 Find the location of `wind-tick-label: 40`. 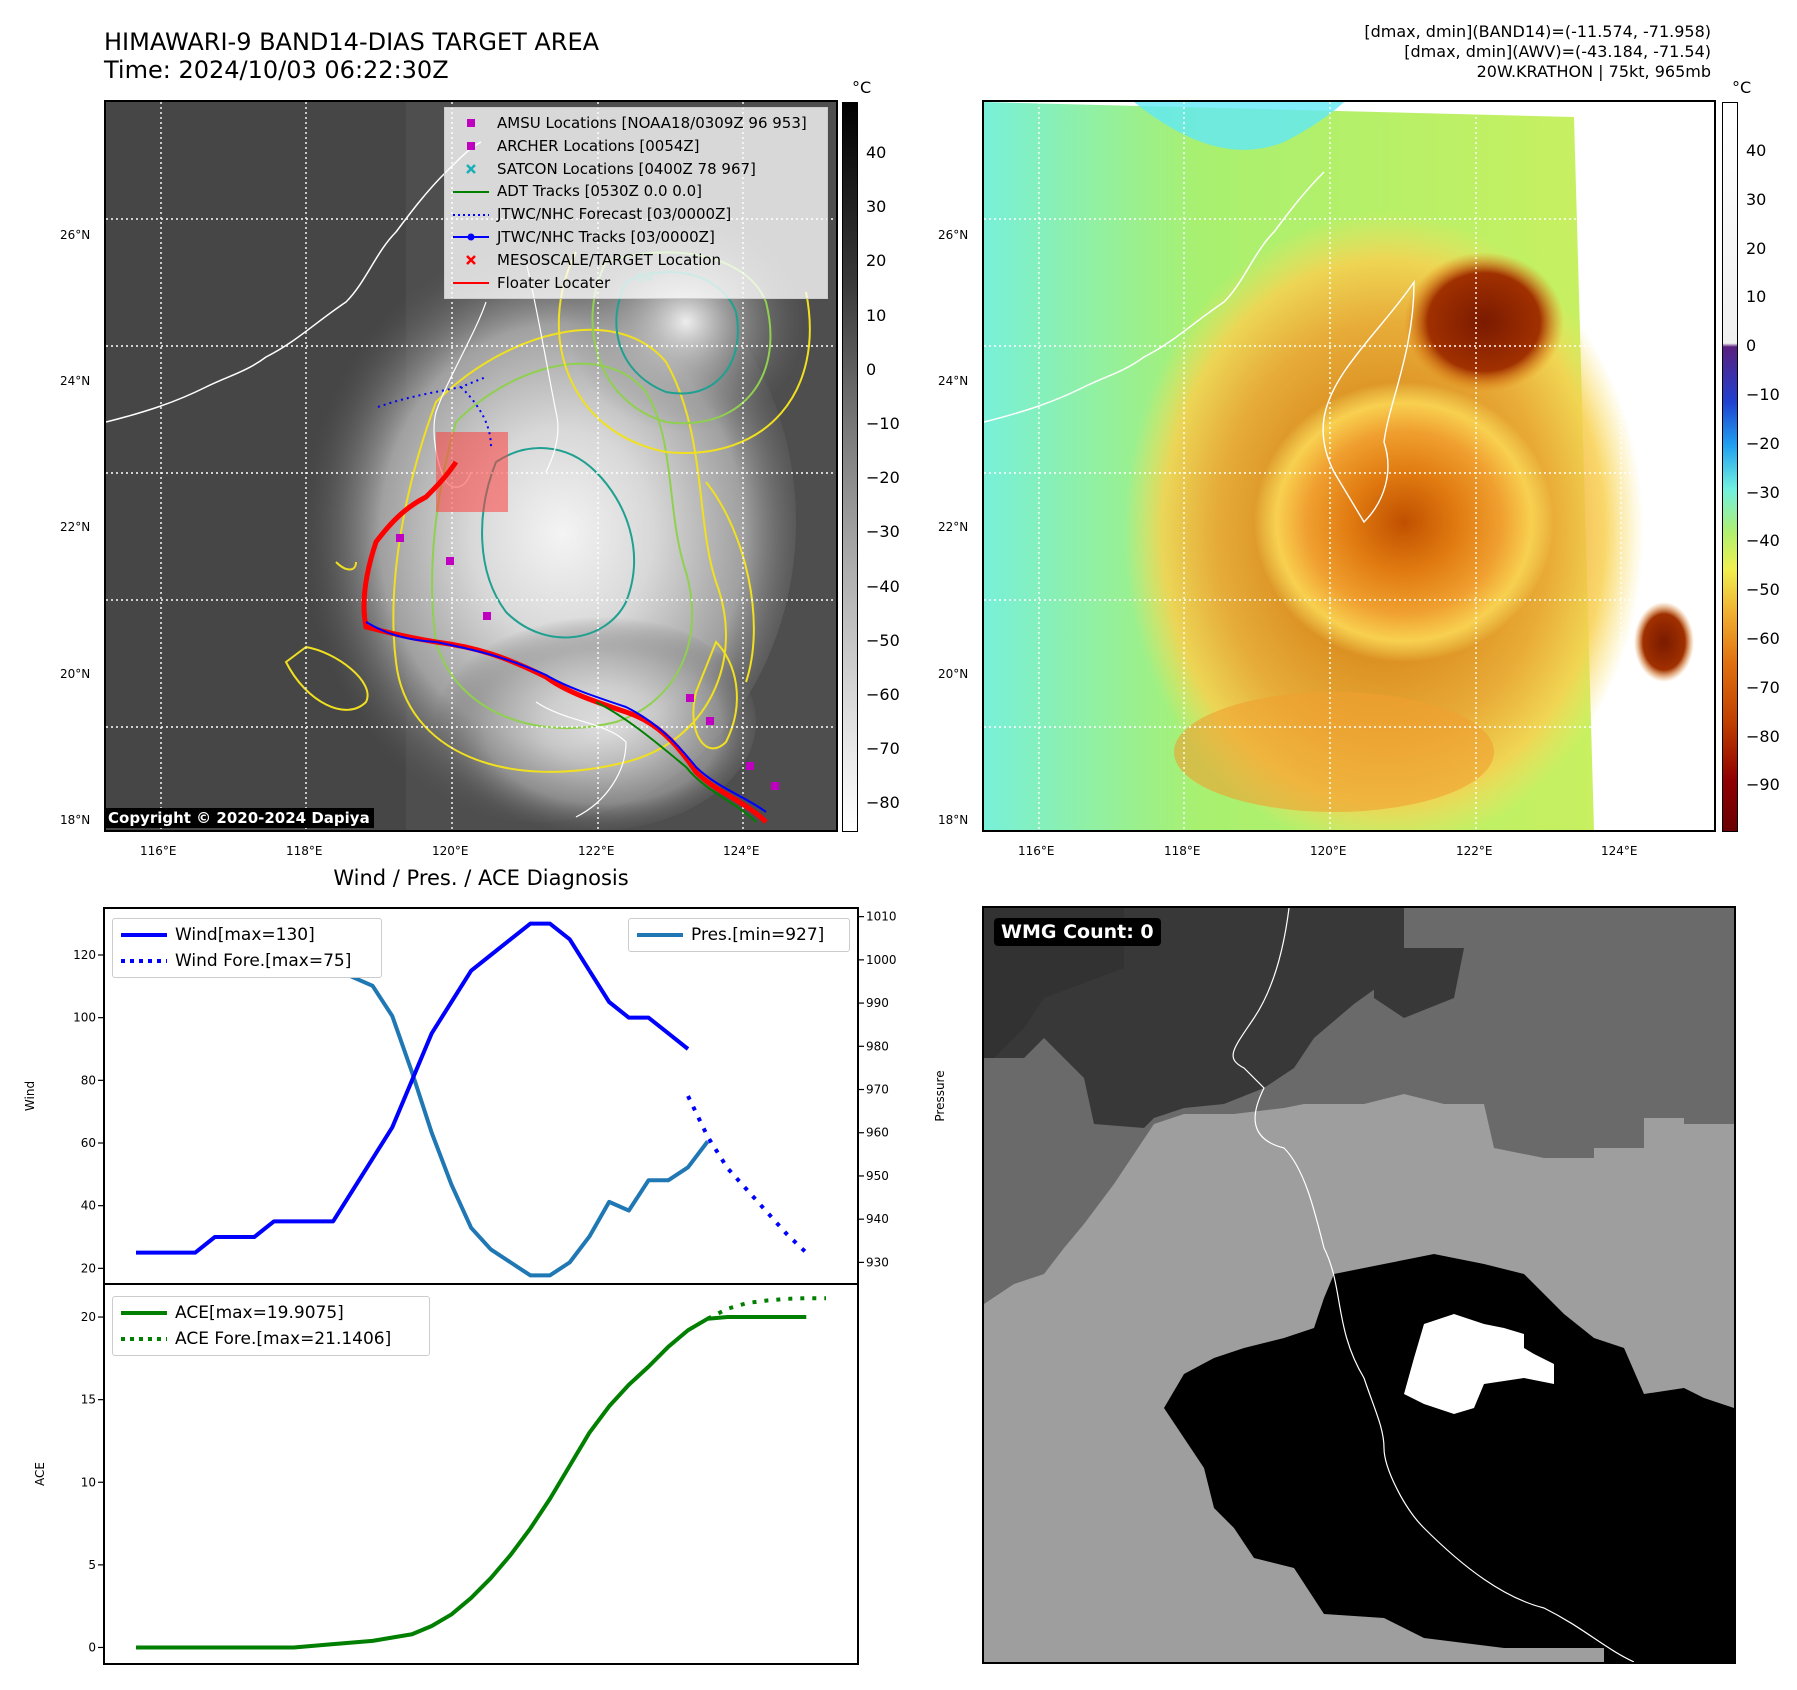

wind-tick-label: 40 is located at coordinates (88, 1206).